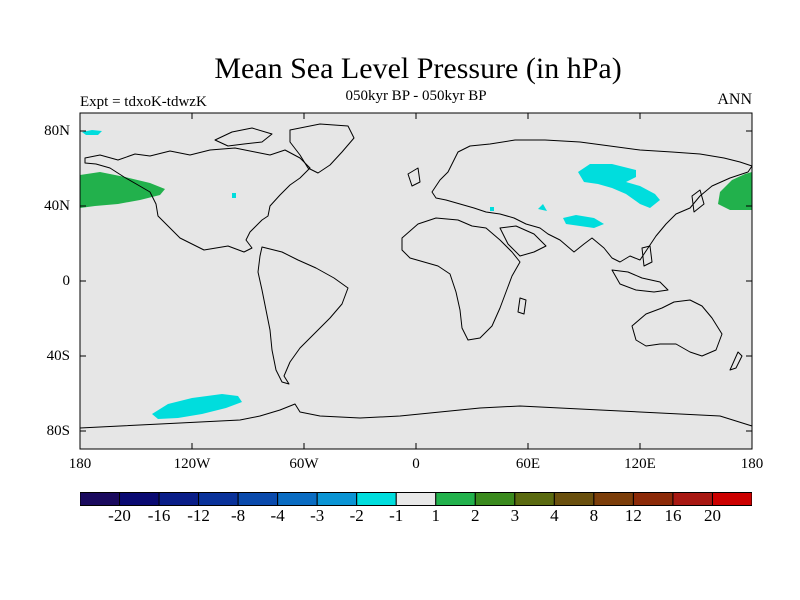 The image size is (800, 600). I want to click on coastline-australia, so click(677, 328).